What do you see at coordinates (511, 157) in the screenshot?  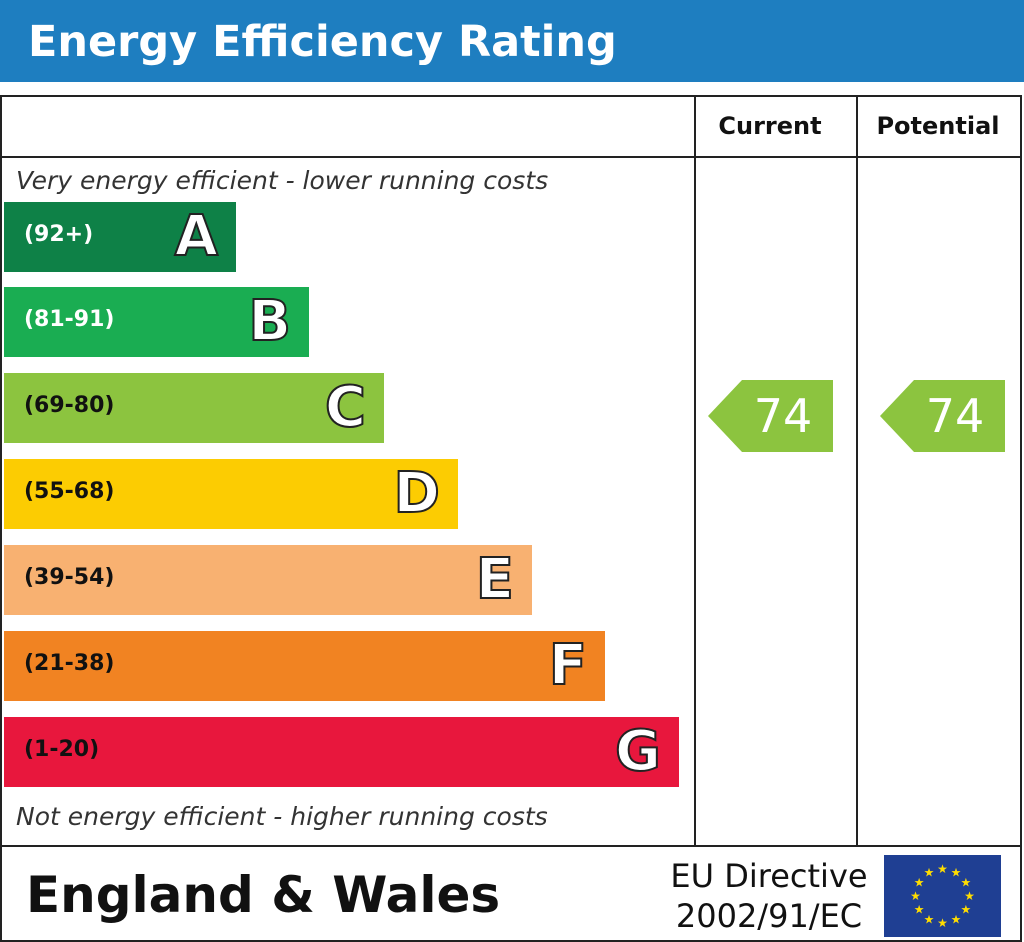 I see `header-row-divider` at bounding box center [511, 157].